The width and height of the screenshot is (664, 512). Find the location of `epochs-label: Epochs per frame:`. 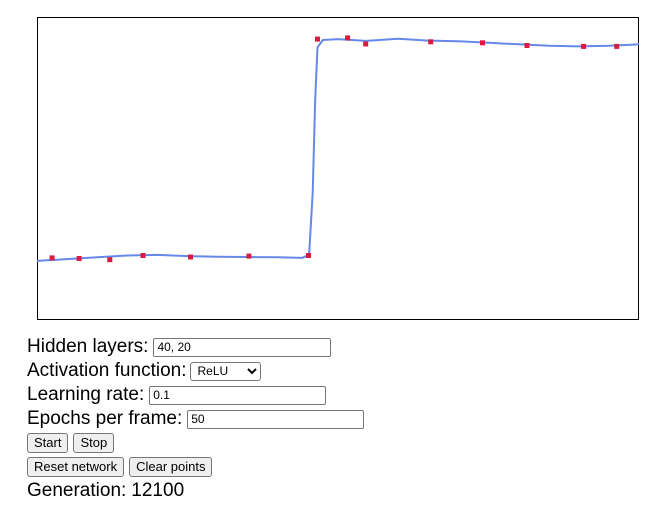

epochs-label: Epochs per frame: is located at coordinates (105, 418).